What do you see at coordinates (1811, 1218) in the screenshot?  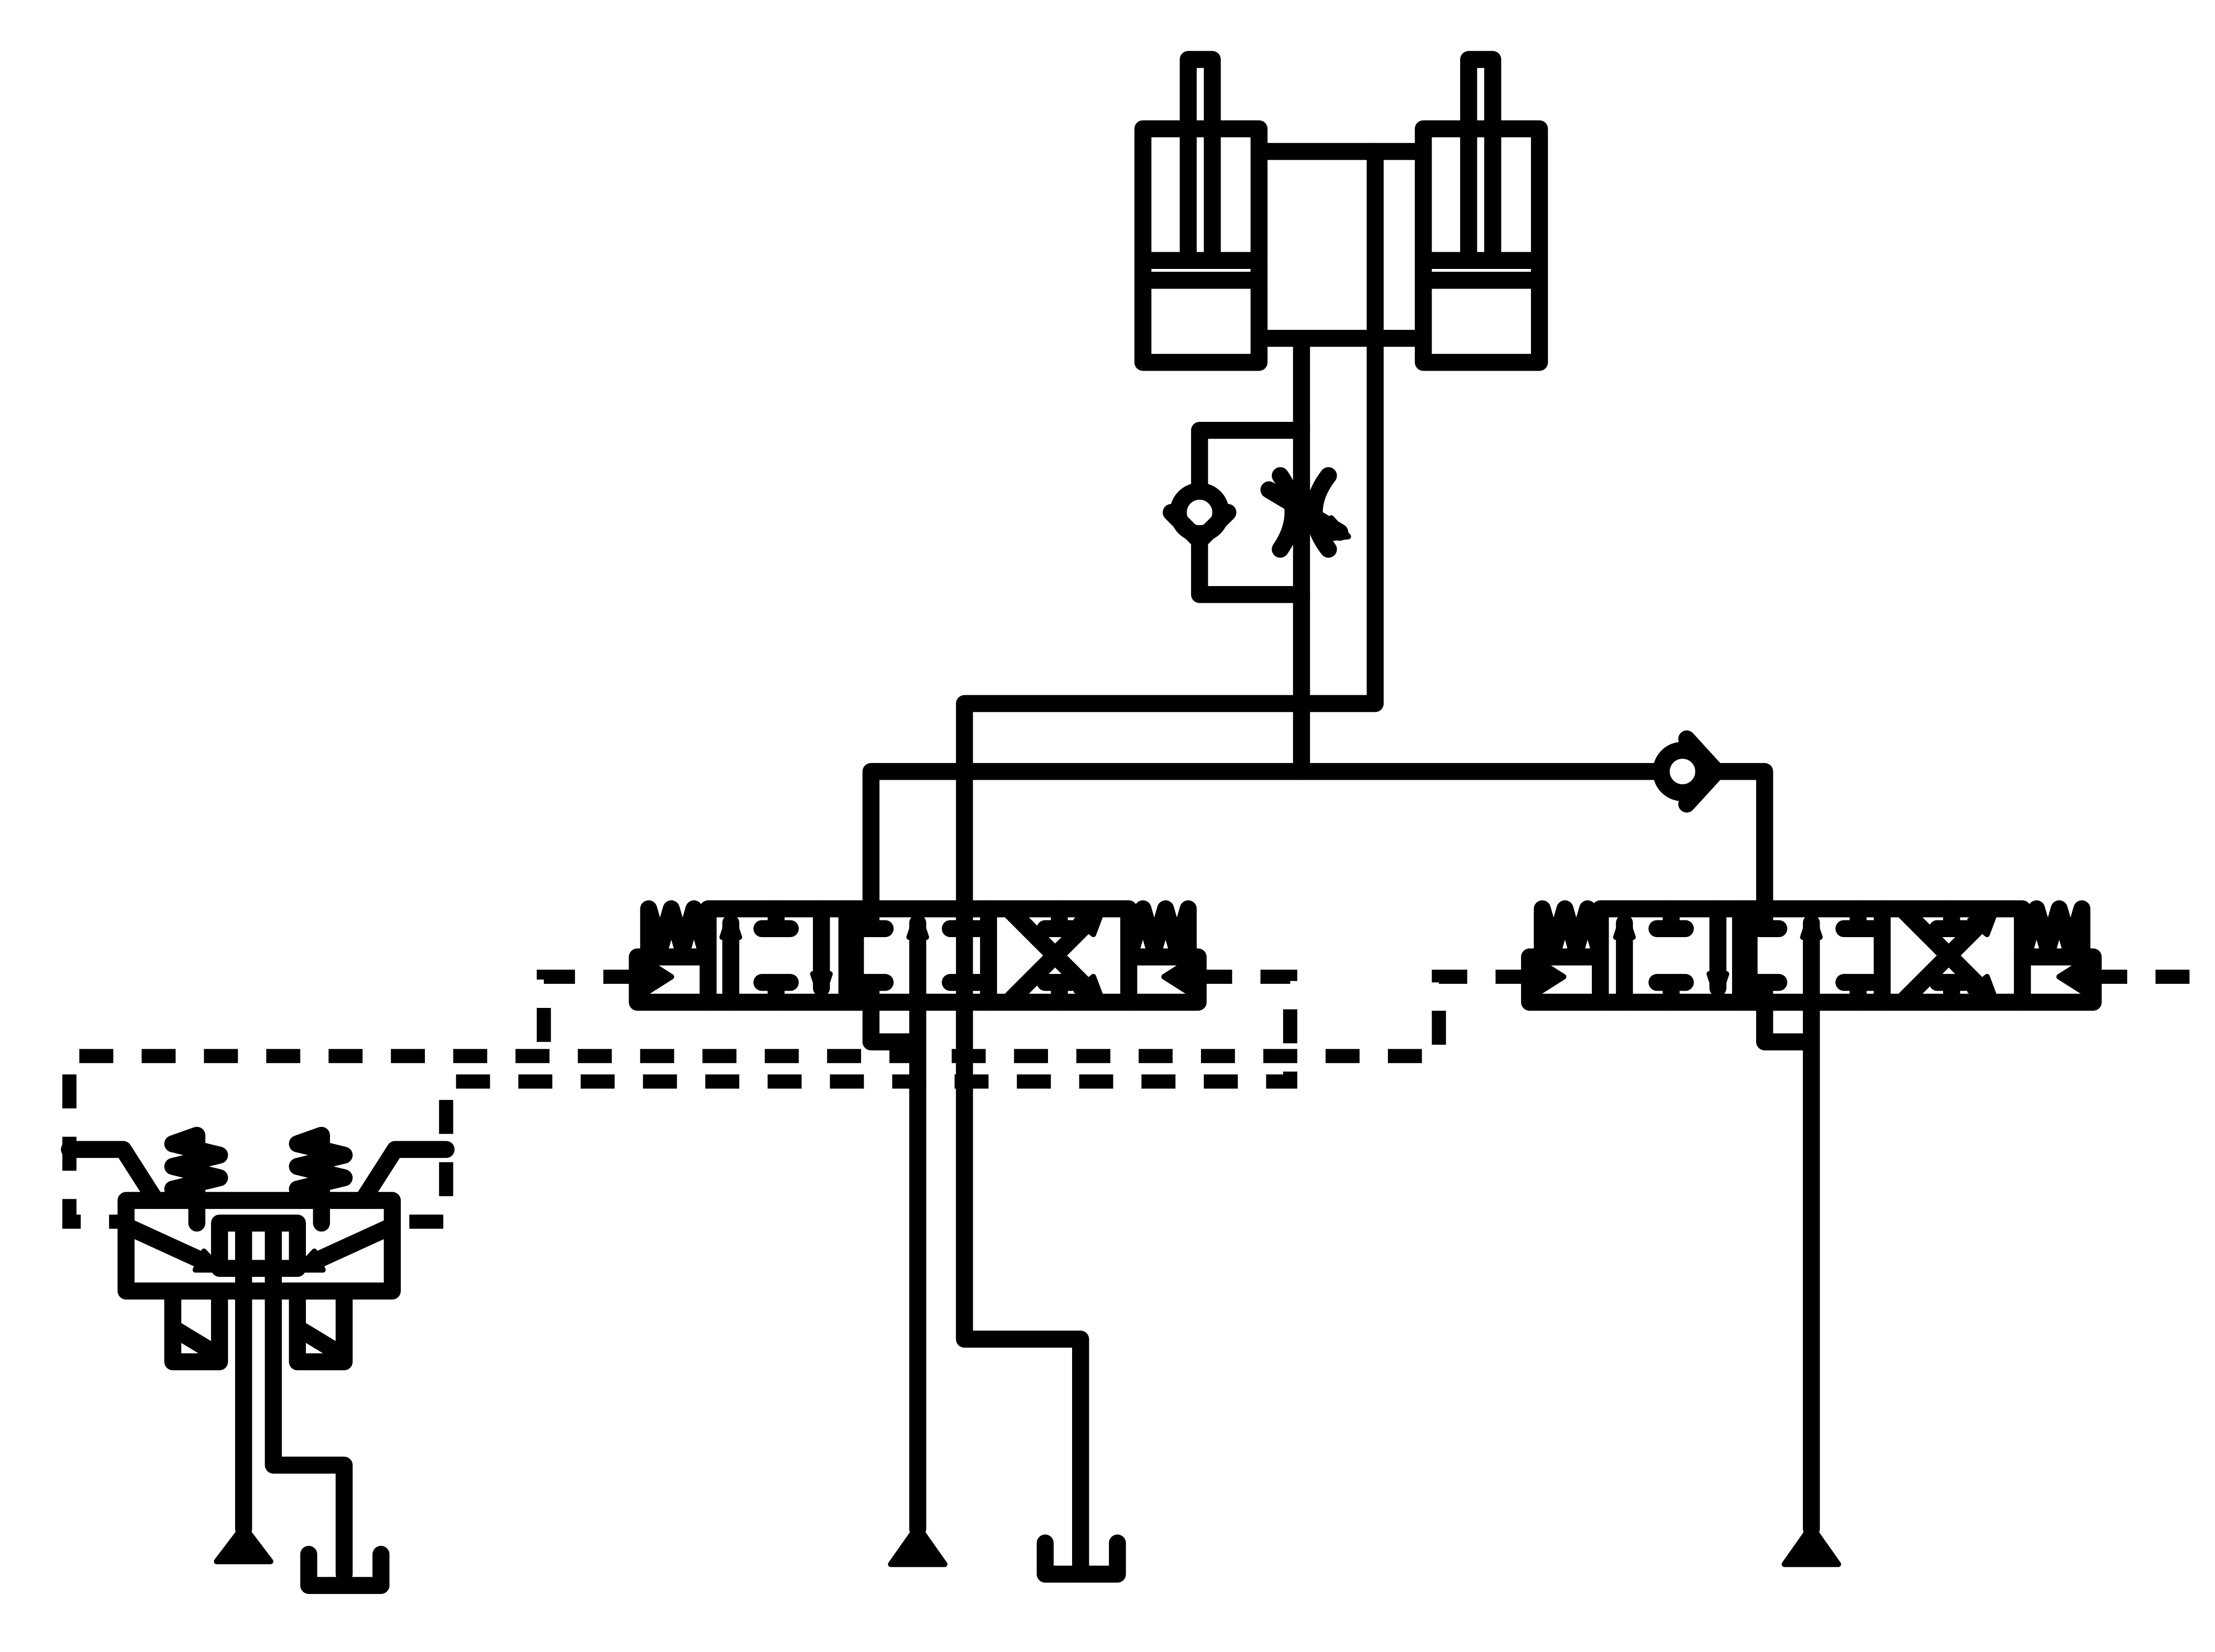 I see `directional-valve-right` at bounding box center [1811, 1218].